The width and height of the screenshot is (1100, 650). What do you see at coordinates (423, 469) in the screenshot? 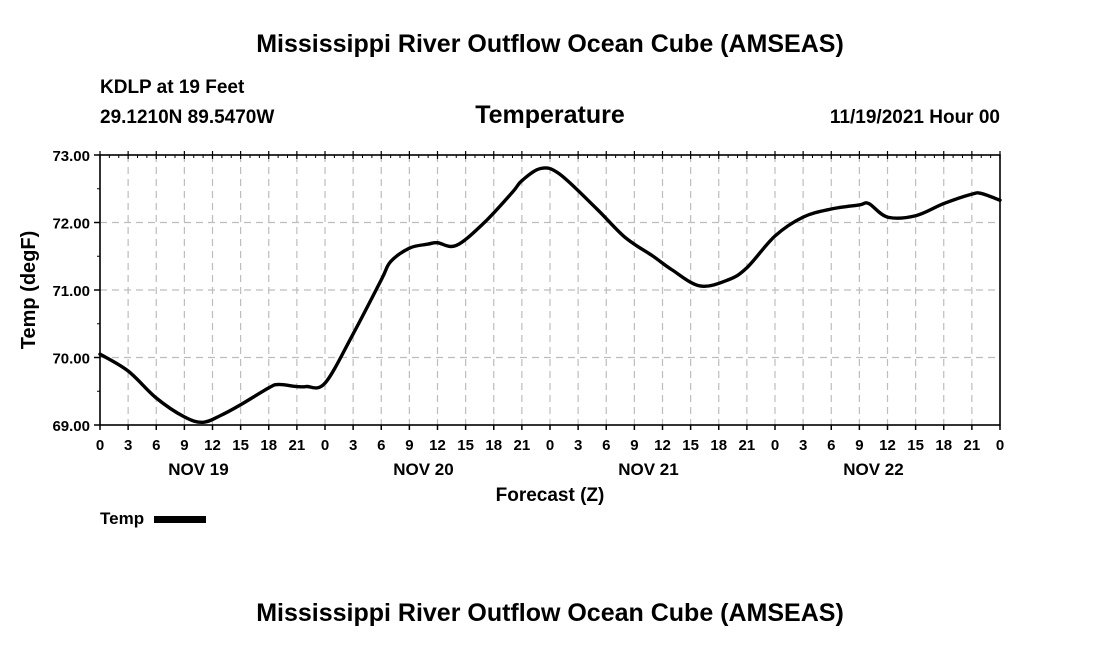
I see `day-label: NOV 20` at bounding box center [423, 469].